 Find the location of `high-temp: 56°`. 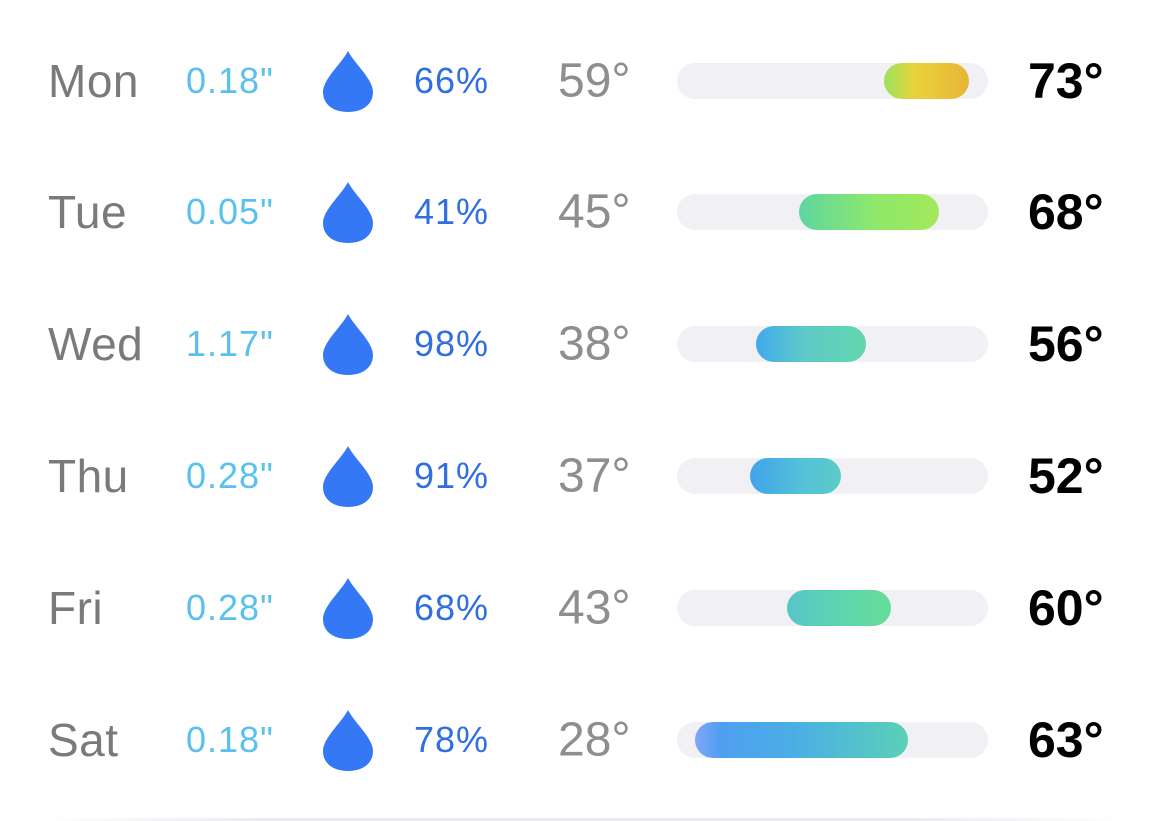

high-temp: 56° is located at coordinates (1066, 344).